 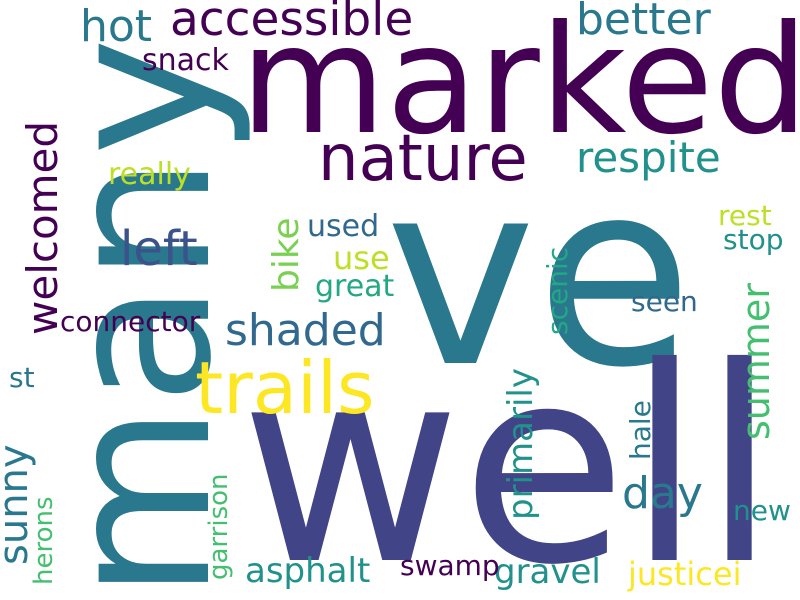 What do you see at coordinates (159, 249) in the screenshot?
I see `word-left: left` at bounding box center [159, 249].